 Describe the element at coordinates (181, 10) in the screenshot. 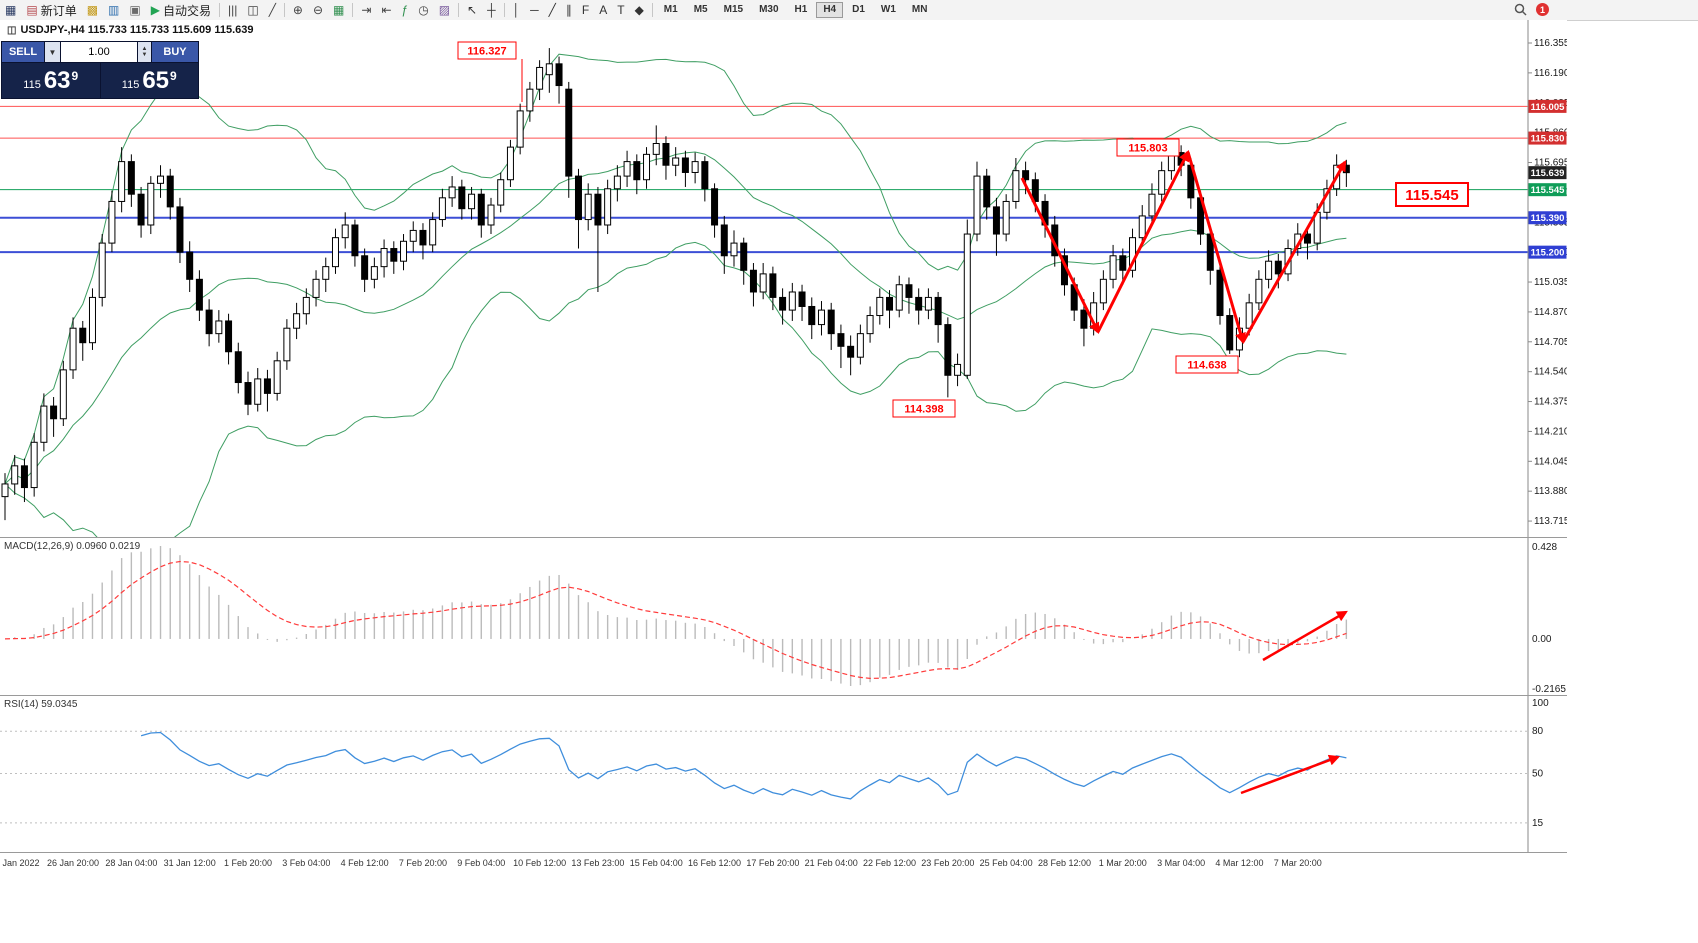

I see `autotrade-button: ▶ 自动交易` at that location.